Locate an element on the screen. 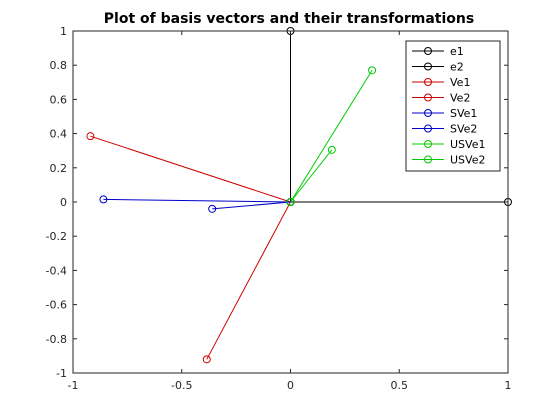 This screenshot has width=560, height=420. x-tick-label: 0 is located at coordinates (290, 385).